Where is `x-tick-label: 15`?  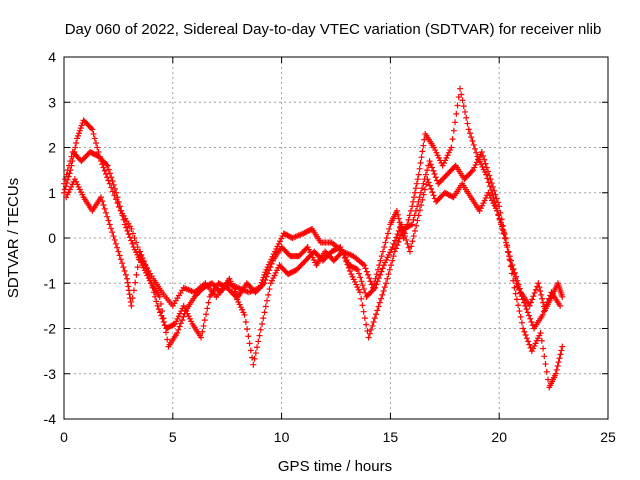 x-tick-label: 15 is located at coordinates (391, 437).